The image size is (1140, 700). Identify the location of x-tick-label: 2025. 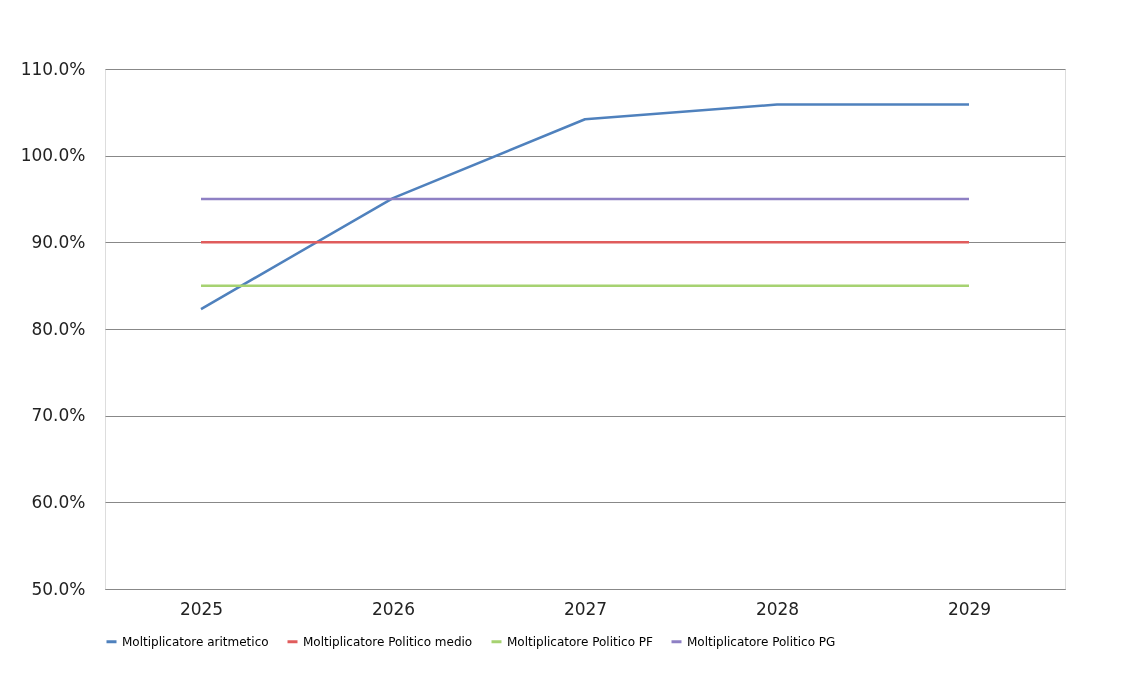
(201, 608).